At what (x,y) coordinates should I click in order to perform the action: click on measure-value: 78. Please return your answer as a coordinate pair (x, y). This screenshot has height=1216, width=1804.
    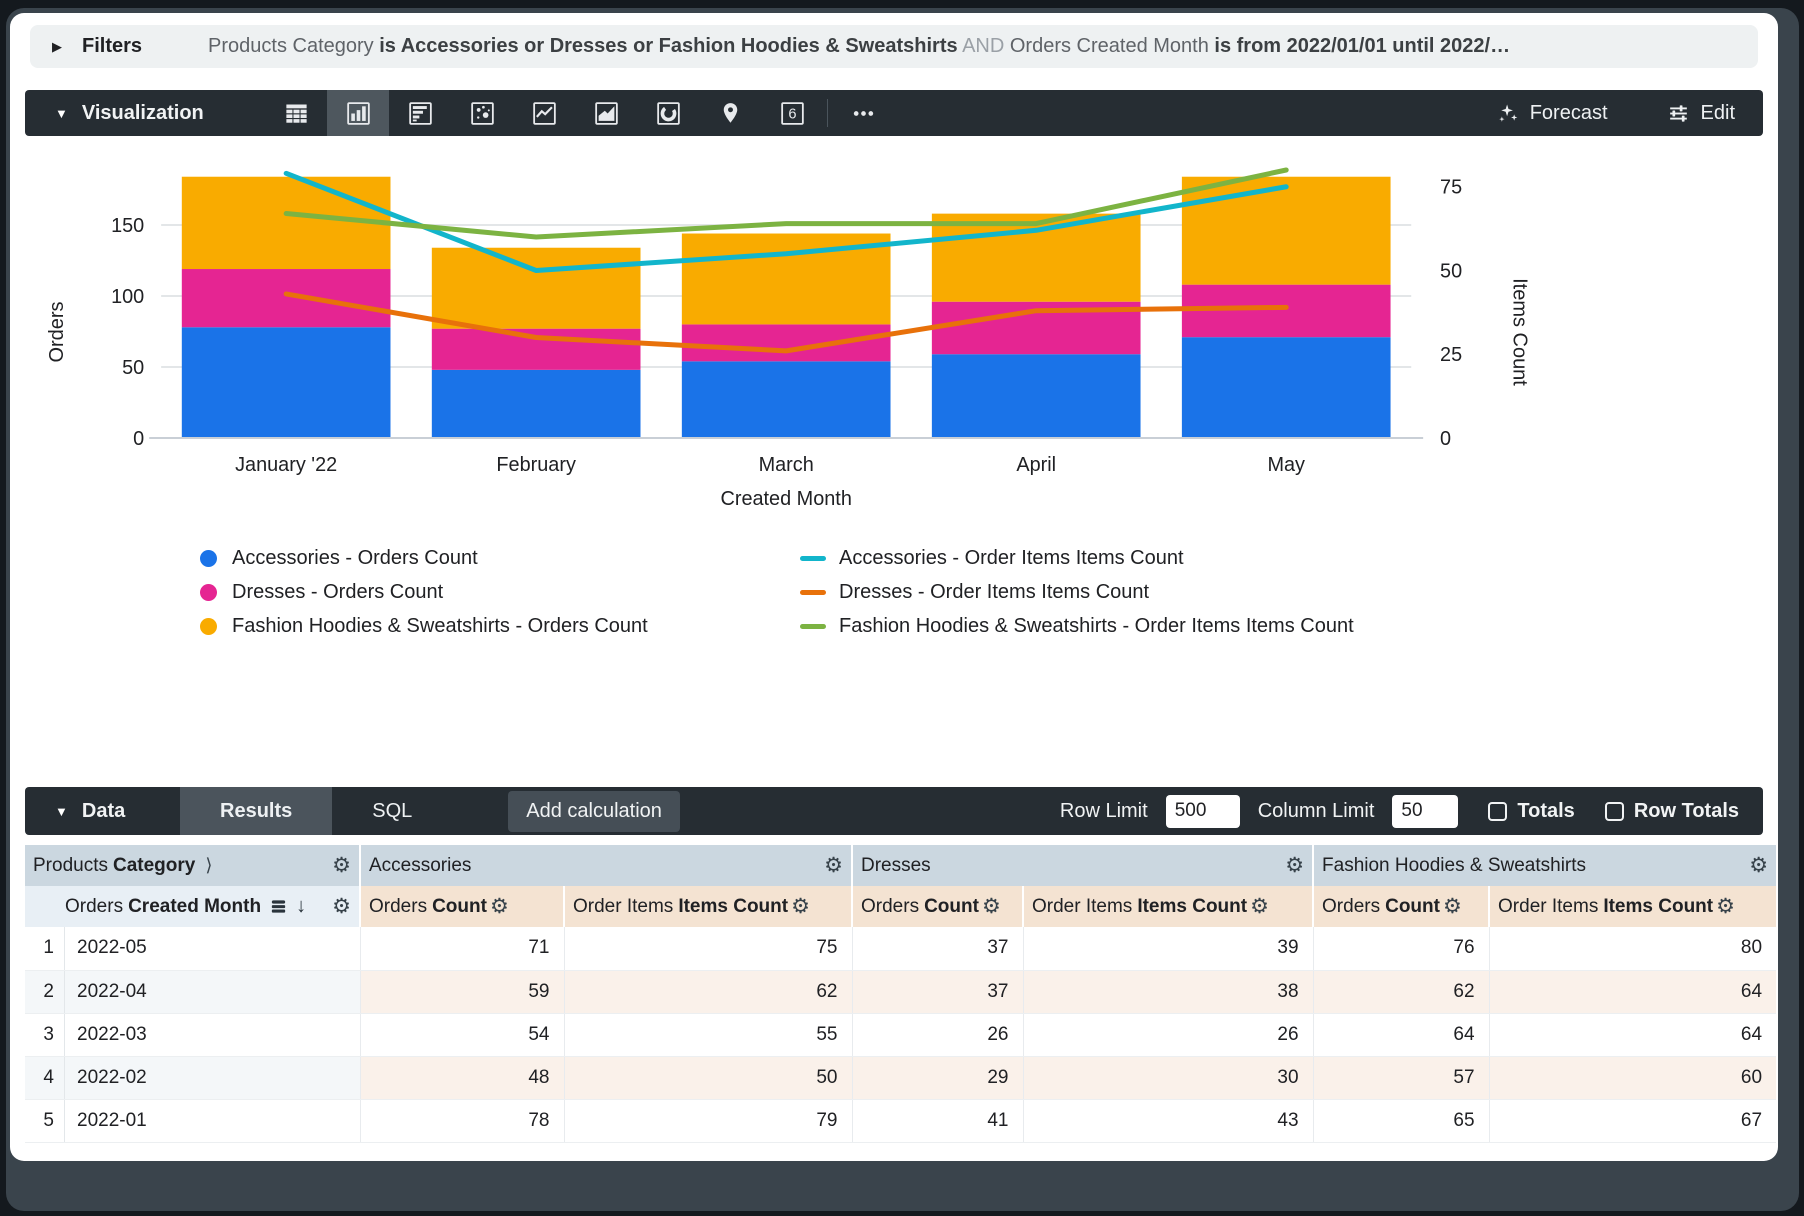
    Looking at the image, I should click on (462, 1121).